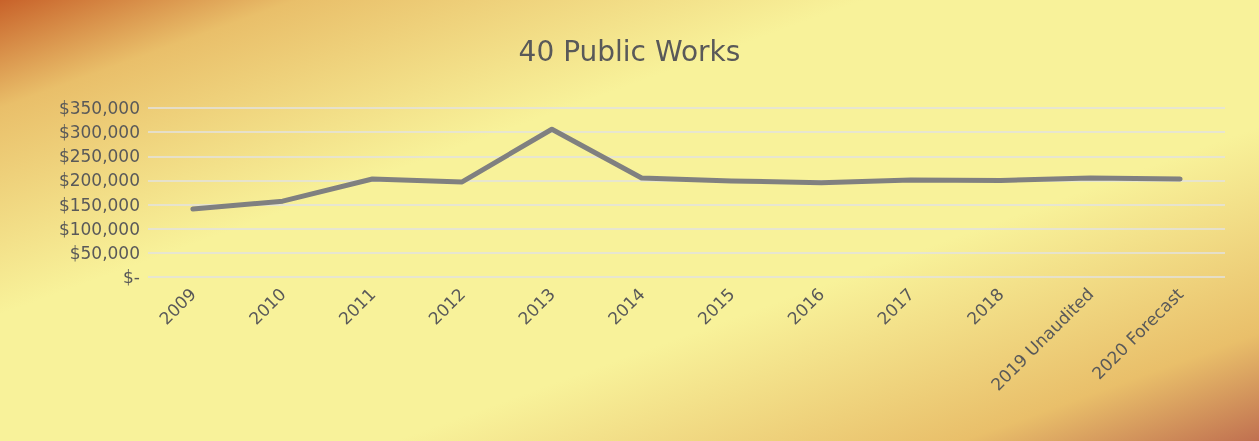 This screenshot has height=441, width=1259. What do you see at coordinates (99, 180) in the screenshot?
I see `y-tick-label: $200,000` at bounding box center [99, 180].